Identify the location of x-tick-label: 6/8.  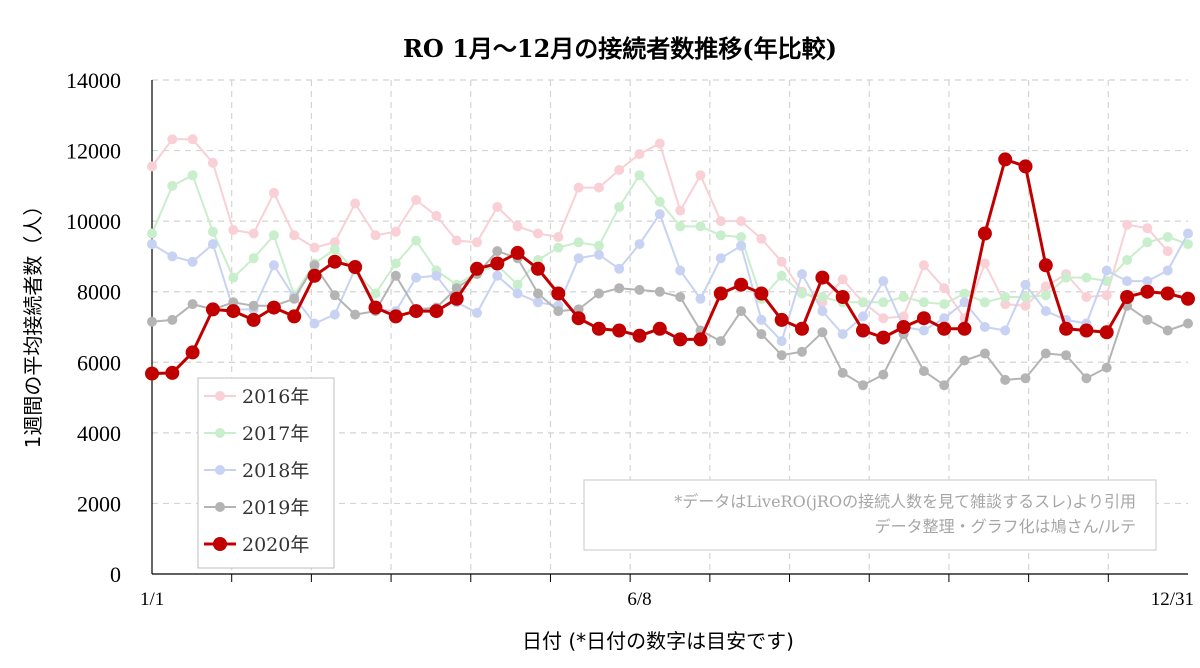
(639, 599).